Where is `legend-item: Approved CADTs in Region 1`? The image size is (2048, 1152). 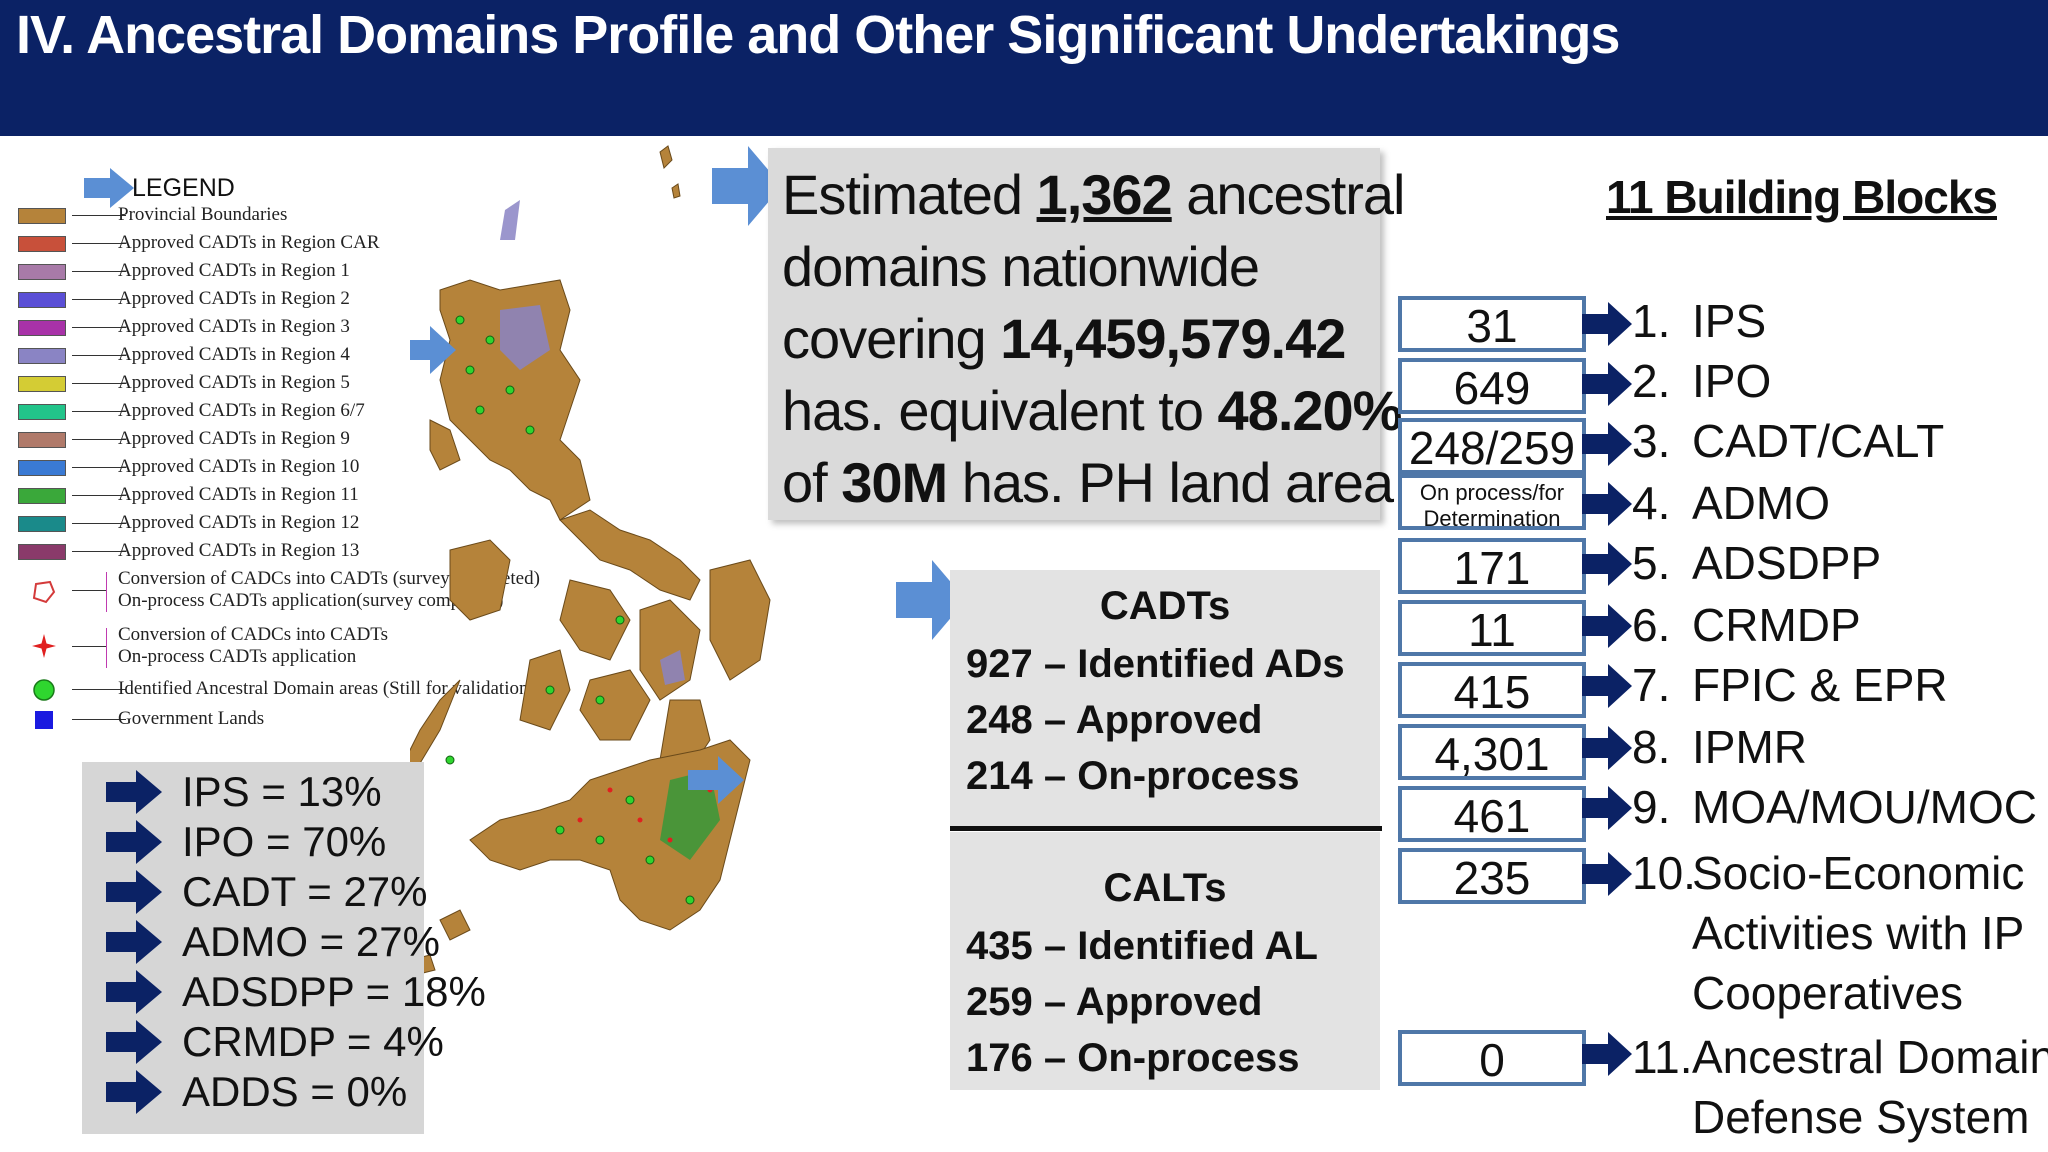 legend-item: Approved CADTs in Region 1 is located at coordinates (294, 272).